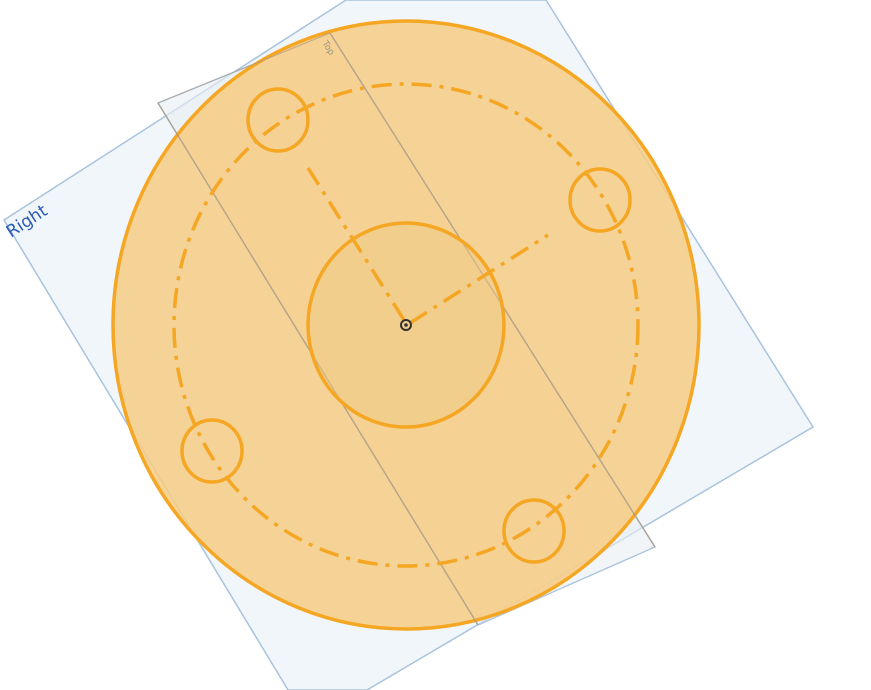 This screenshot has width=871, height=690. Describe the element at coordinates (244, 68) in the screenshot. I see `top-plane-edge-top` at that location.